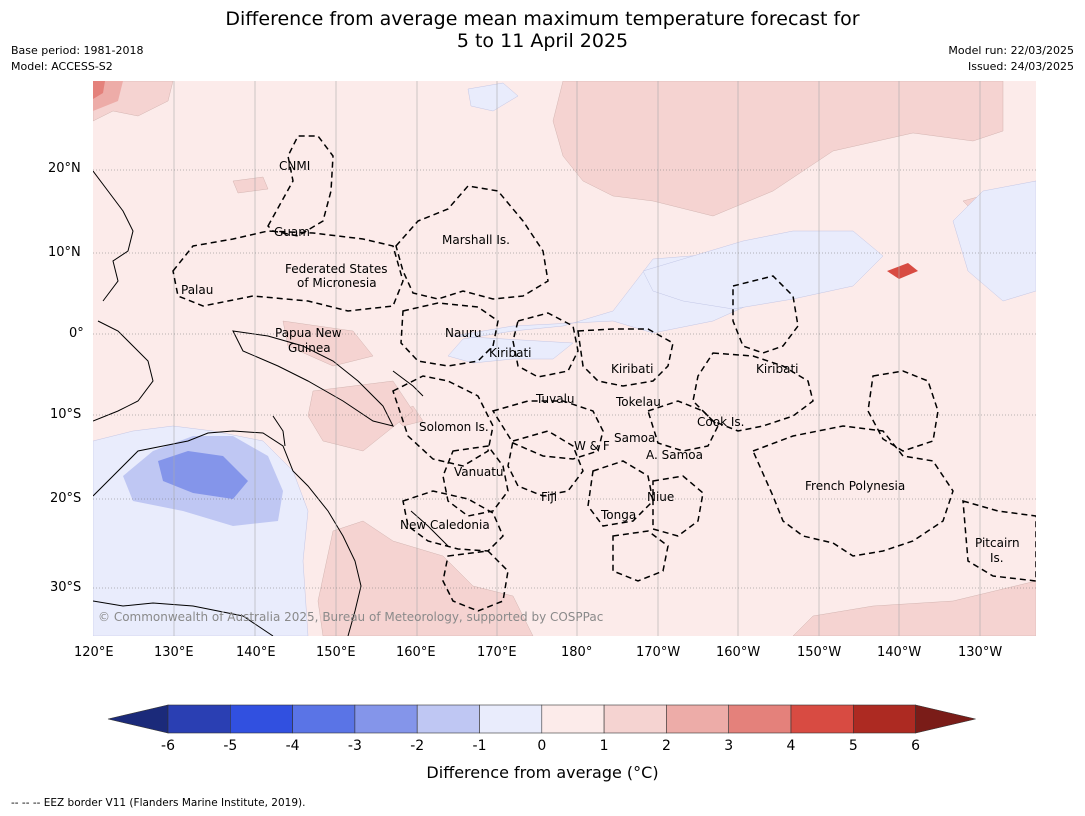 This screenshot has width=1085, height=816. Describe the element at coordinates (138, 719) in the screenshot. I see `colorbar-extend-low` at that location.